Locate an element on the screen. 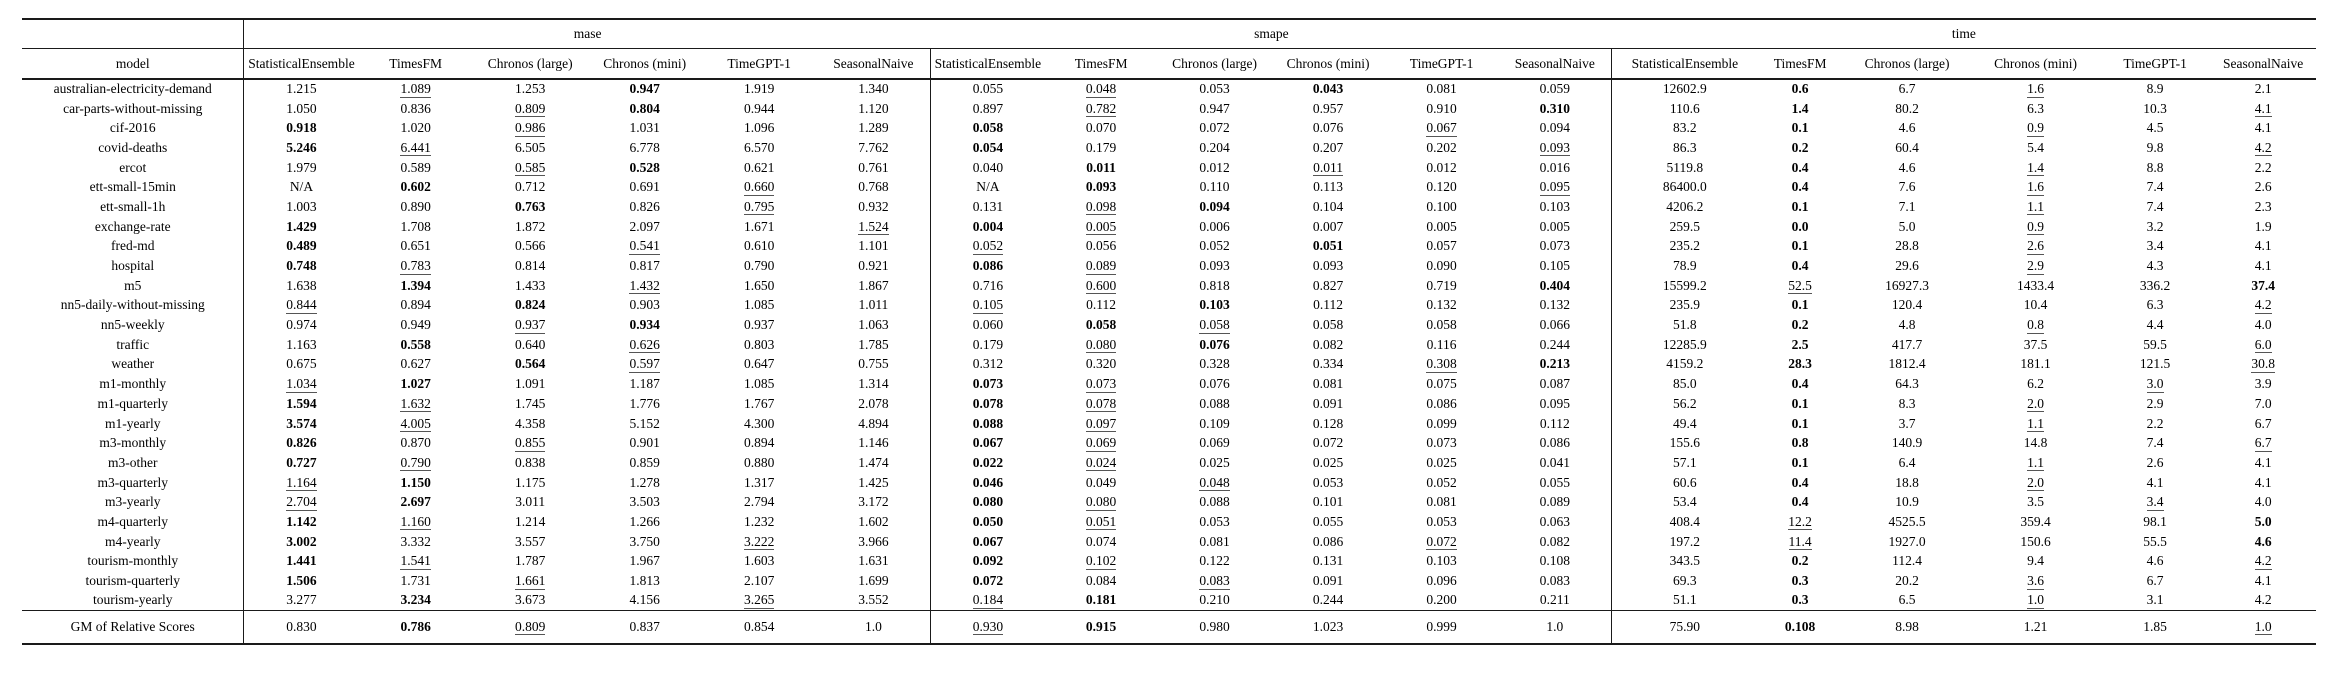  value: 83.2 is located at coordinates (1685, 128).